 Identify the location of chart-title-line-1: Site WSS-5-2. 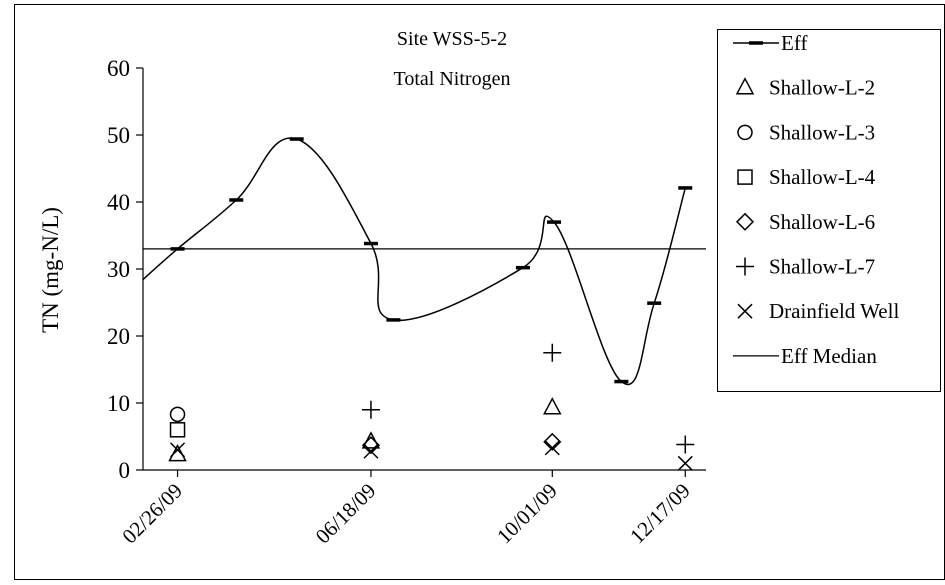
(452, 39).